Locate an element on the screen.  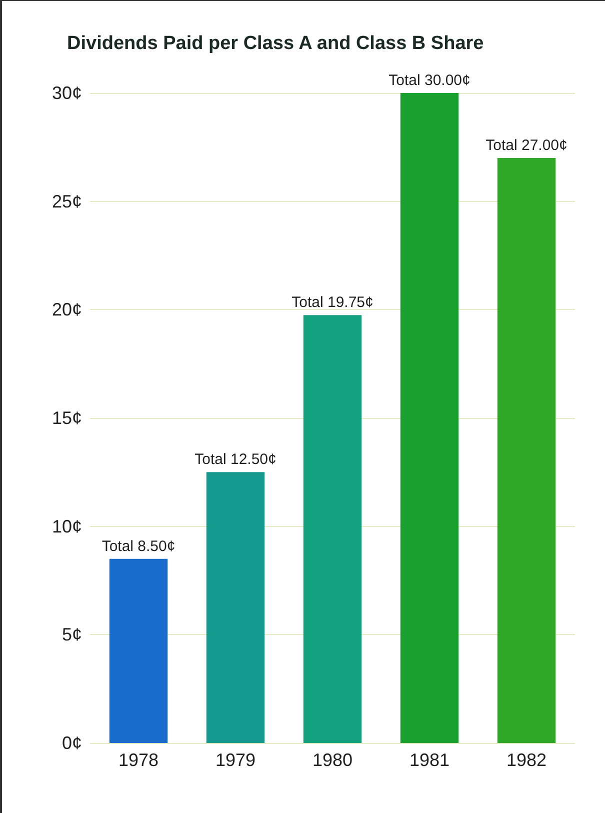
y-tick-label: 30¢ is located at coordinates (67, 93).